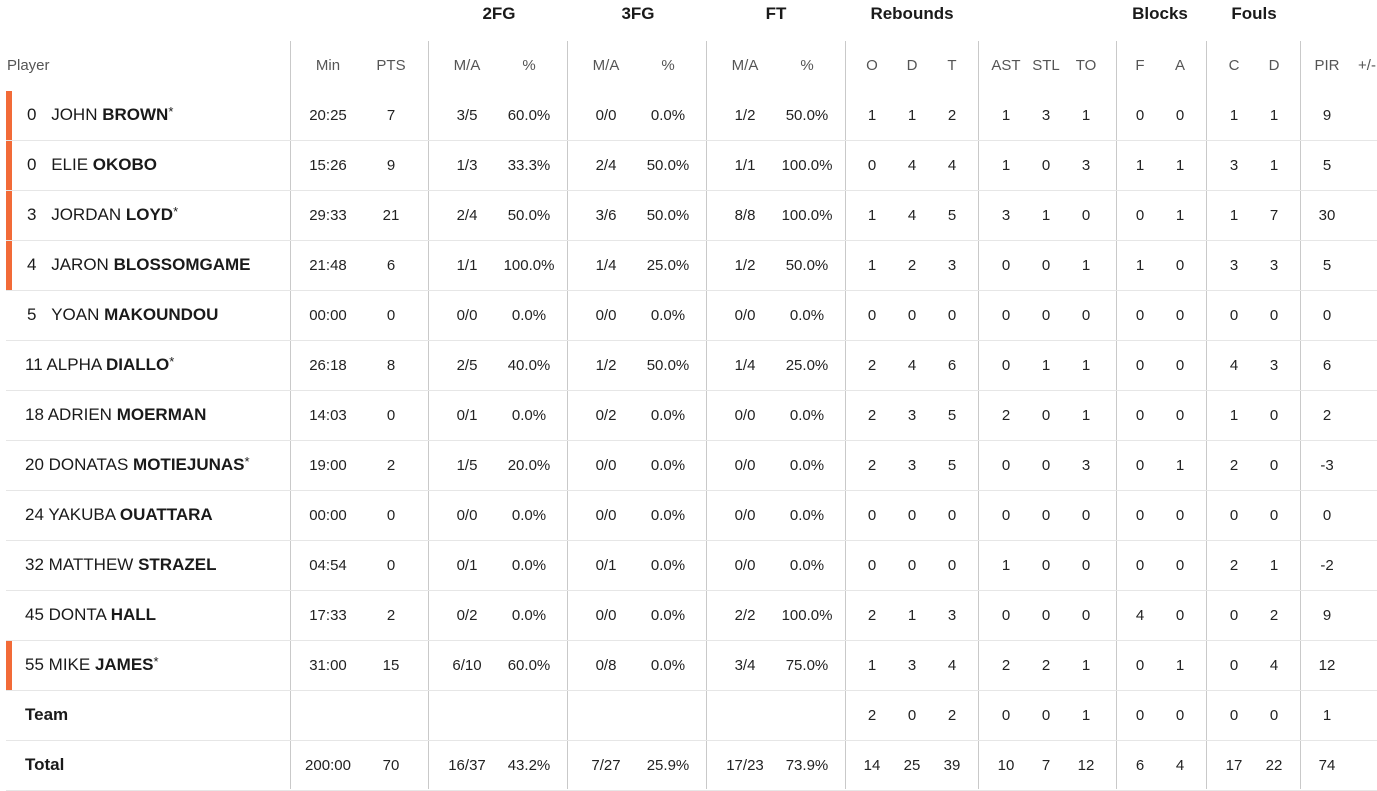  What do you see at coordinates (1367, 65) in the screenshot?
I see `column-header-pm: +/-` at bounding box center [1367, 65].